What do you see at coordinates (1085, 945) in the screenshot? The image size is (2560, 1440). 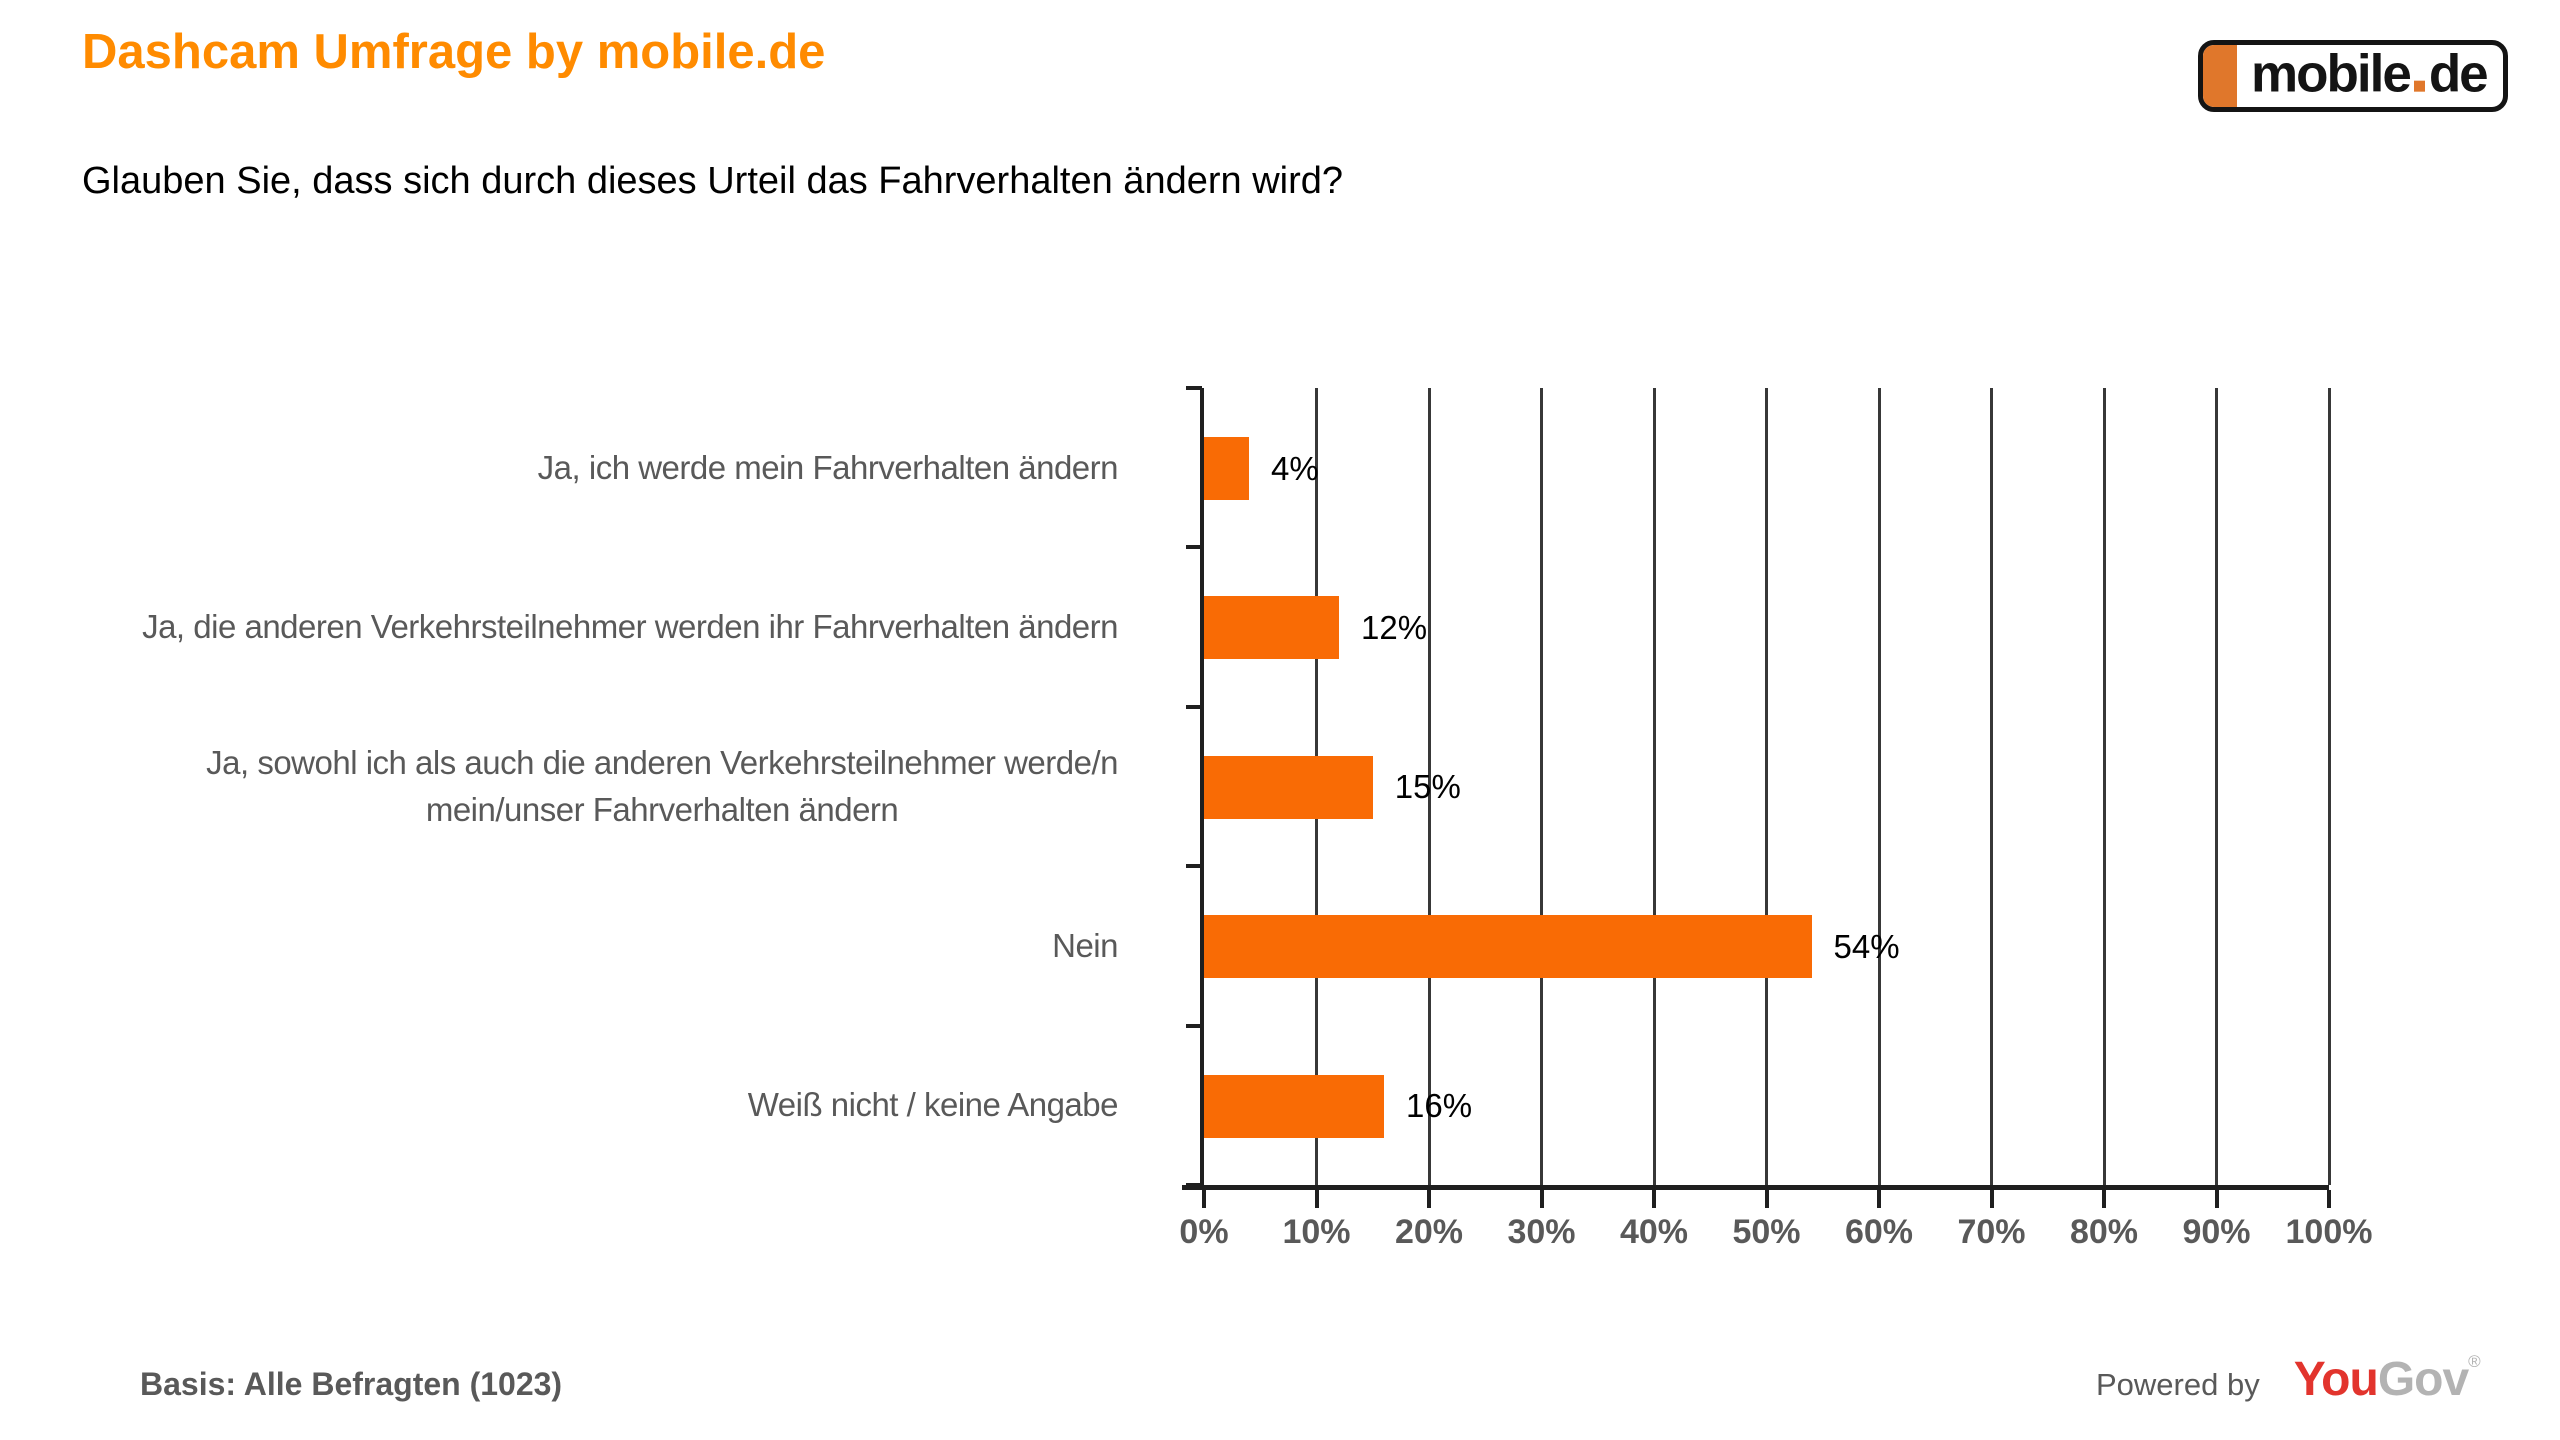 I see `category-label: Nein` at bounding box center [1085, 945].